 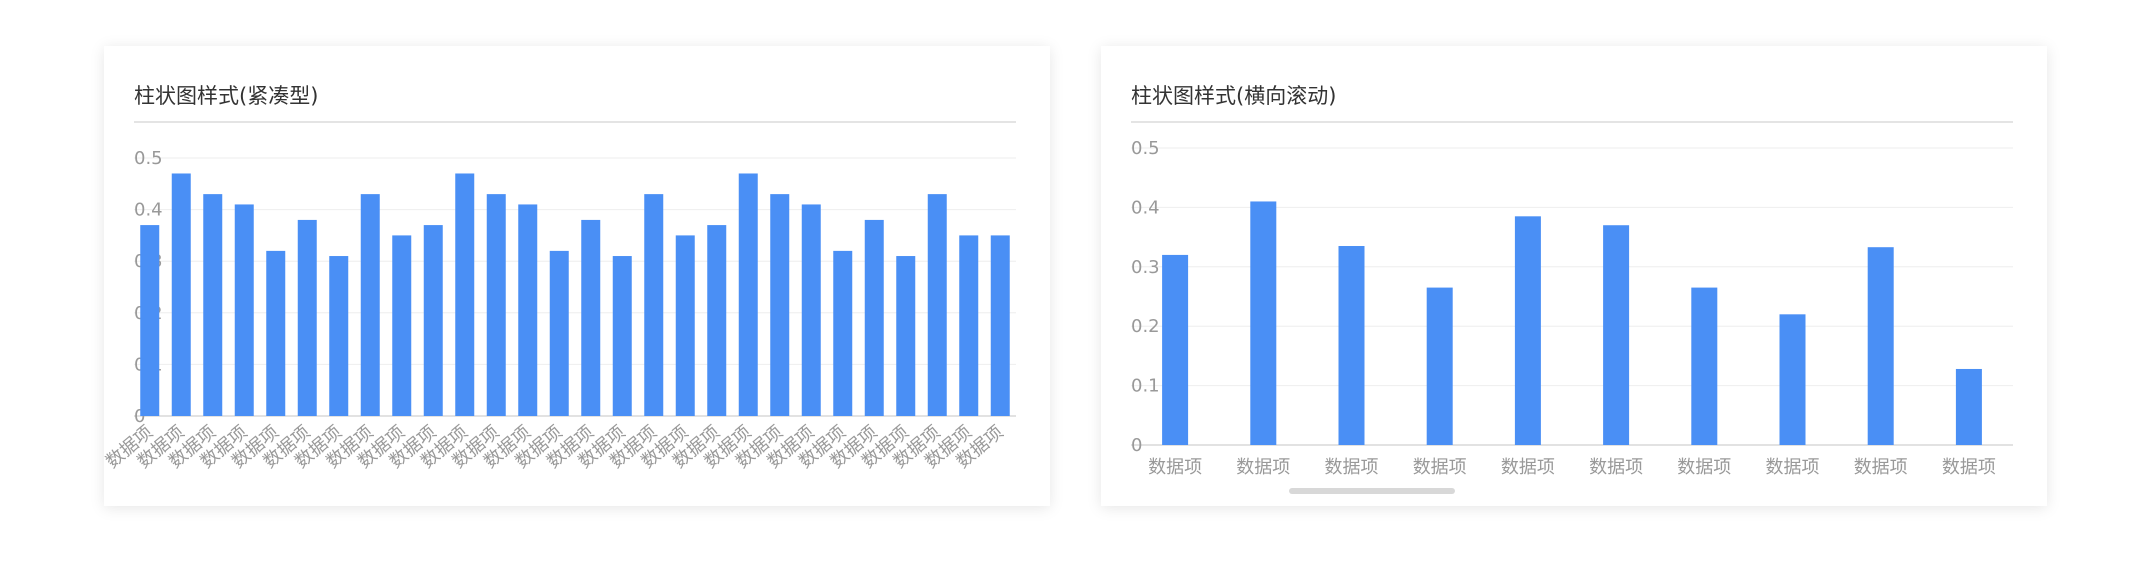 What do you see at coordinates (1145, 267) in the screenshot?
I see `y-tick-label: 0.3` at bounding box center [1145, 267].